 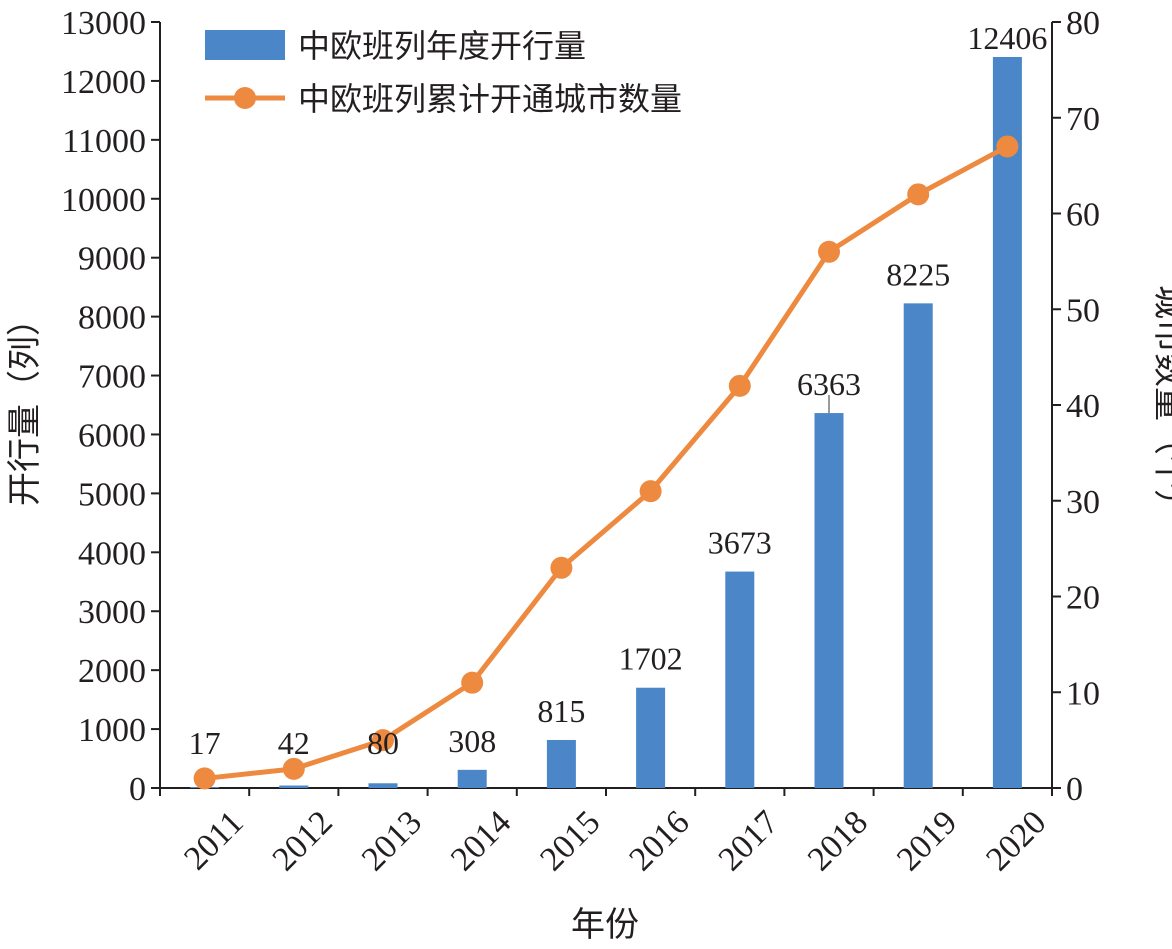 I want to click on y-tick-label: 5000, so click(x=112, y=494).